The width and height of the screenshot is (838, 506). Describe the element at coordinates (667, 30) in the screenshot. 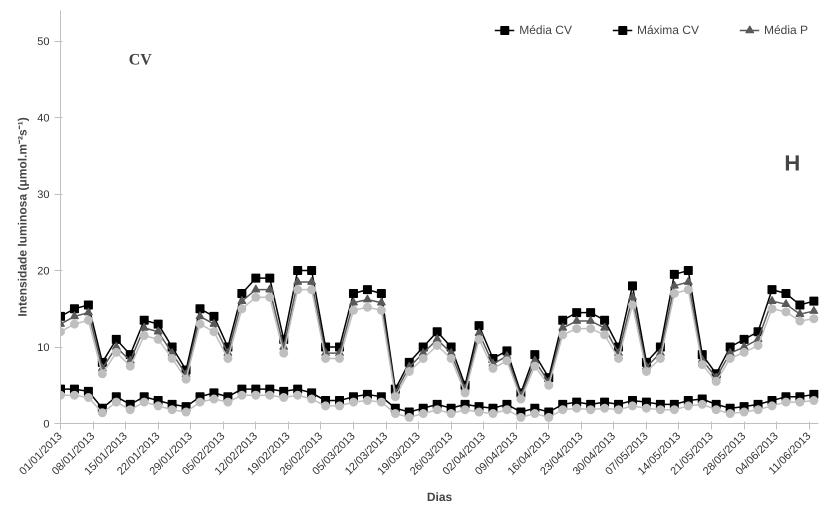

I see `legend-label: Máxima CV` at that location.